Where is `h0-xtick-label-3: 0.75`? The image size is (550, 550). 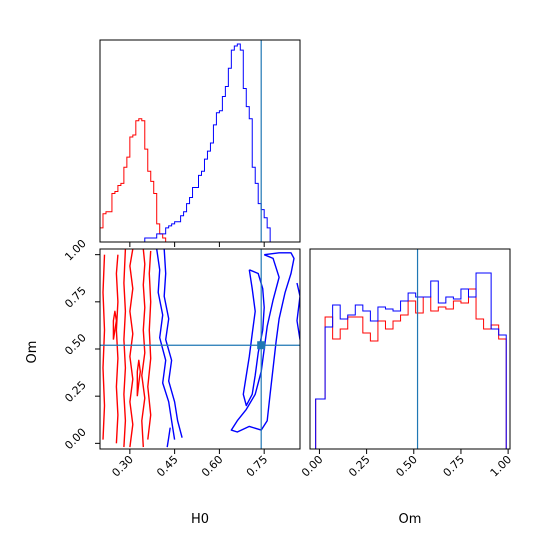
h0-xtick-label-3: 0.75 is located at coordinates (257, 466).